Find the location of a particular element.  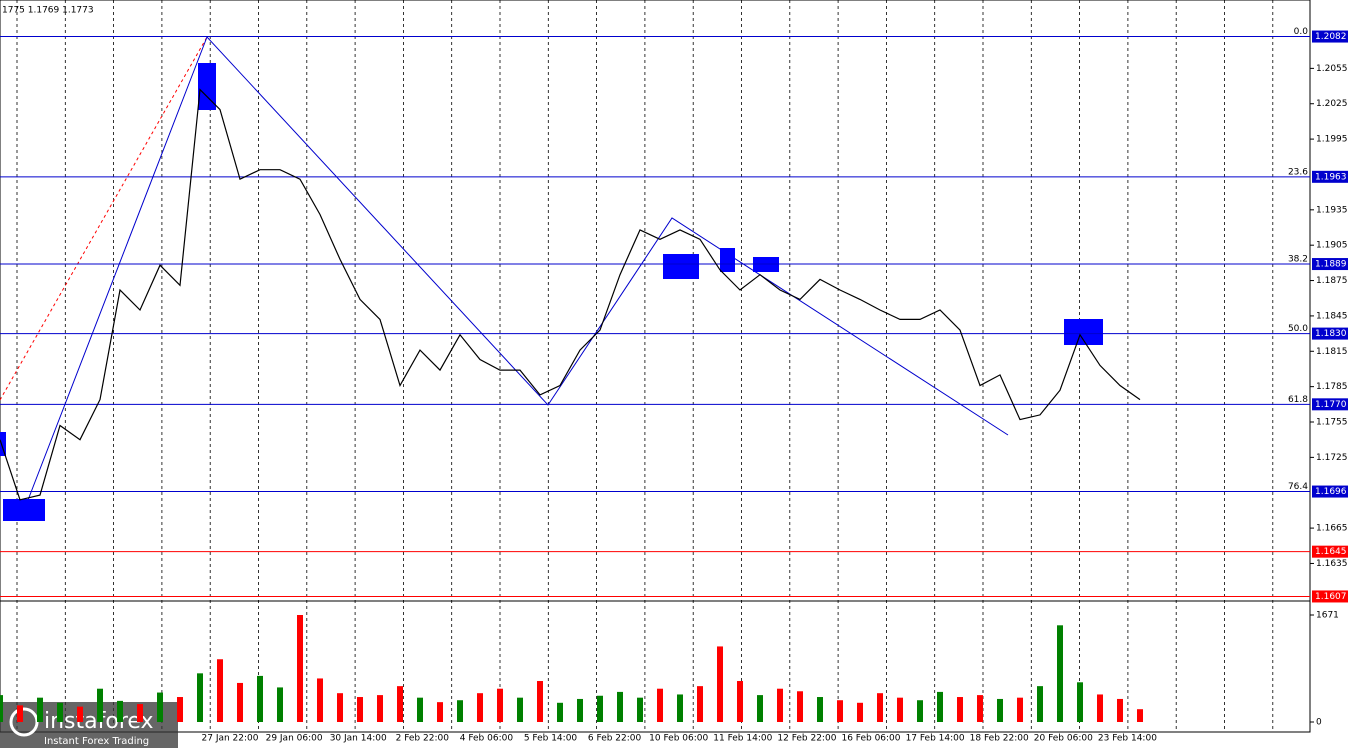

x-tick-label: 17 Feb 14:00 is located at coordinates (935, 739).